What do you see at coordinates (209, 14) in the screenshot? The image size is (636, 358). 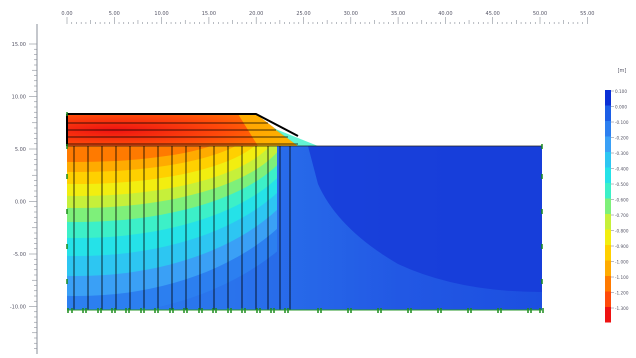 I see `top-ruler-label: 15.00` at bounding box center [209, 14].